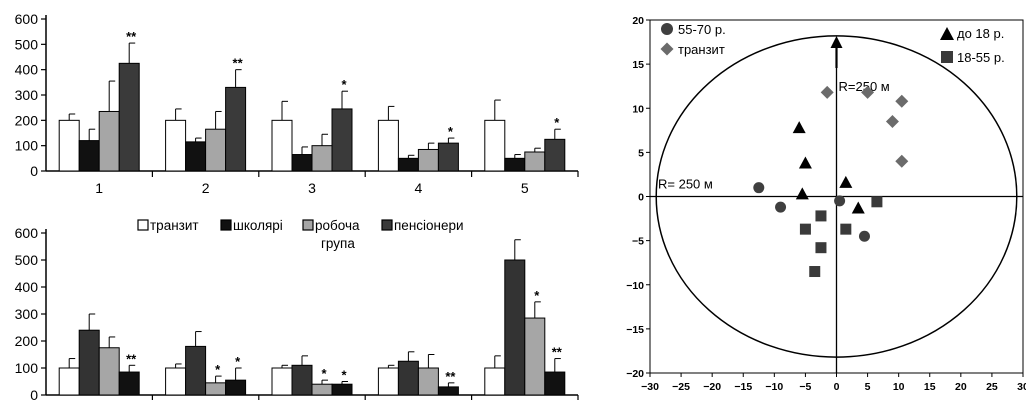  What do you see at coordinates (930, 387) in the screenshot?
I see `x-tick-label: 15` at bounding box center [930, 387].